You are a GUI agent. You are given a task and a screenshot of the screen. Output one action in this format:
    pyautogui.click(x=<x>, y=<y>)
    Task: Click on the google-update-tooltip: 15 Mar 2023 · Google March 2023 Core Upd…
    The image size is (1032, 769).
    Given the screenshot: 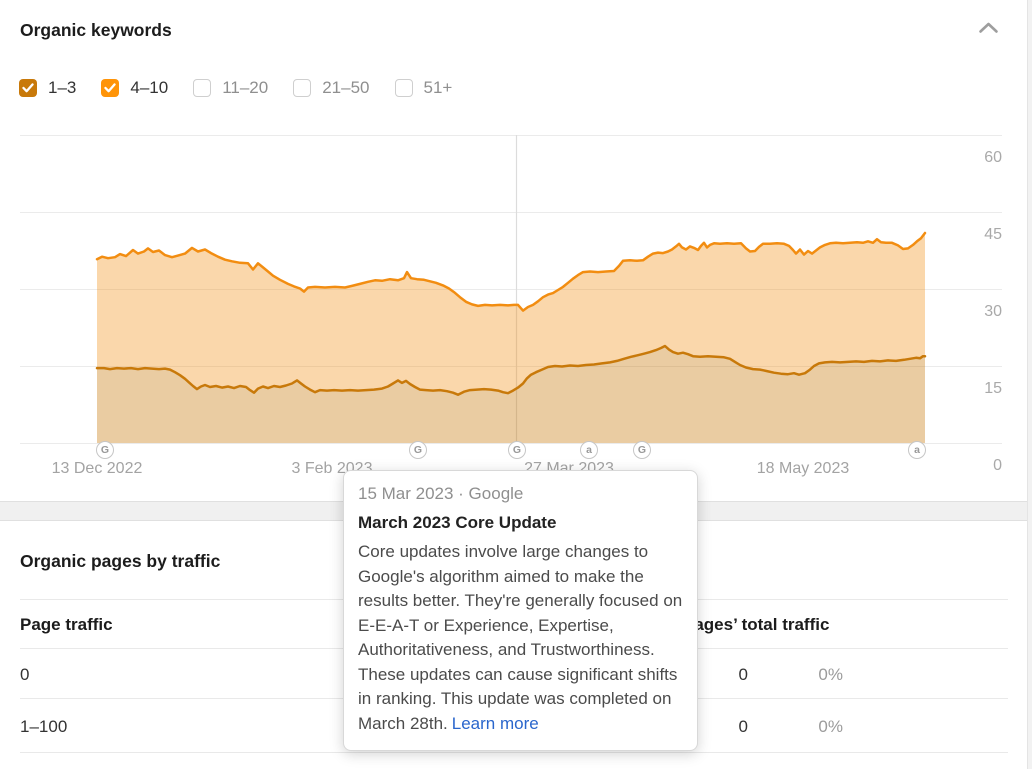 What is the action you would take?
    pyautogui.click(x=520, y=610)
    